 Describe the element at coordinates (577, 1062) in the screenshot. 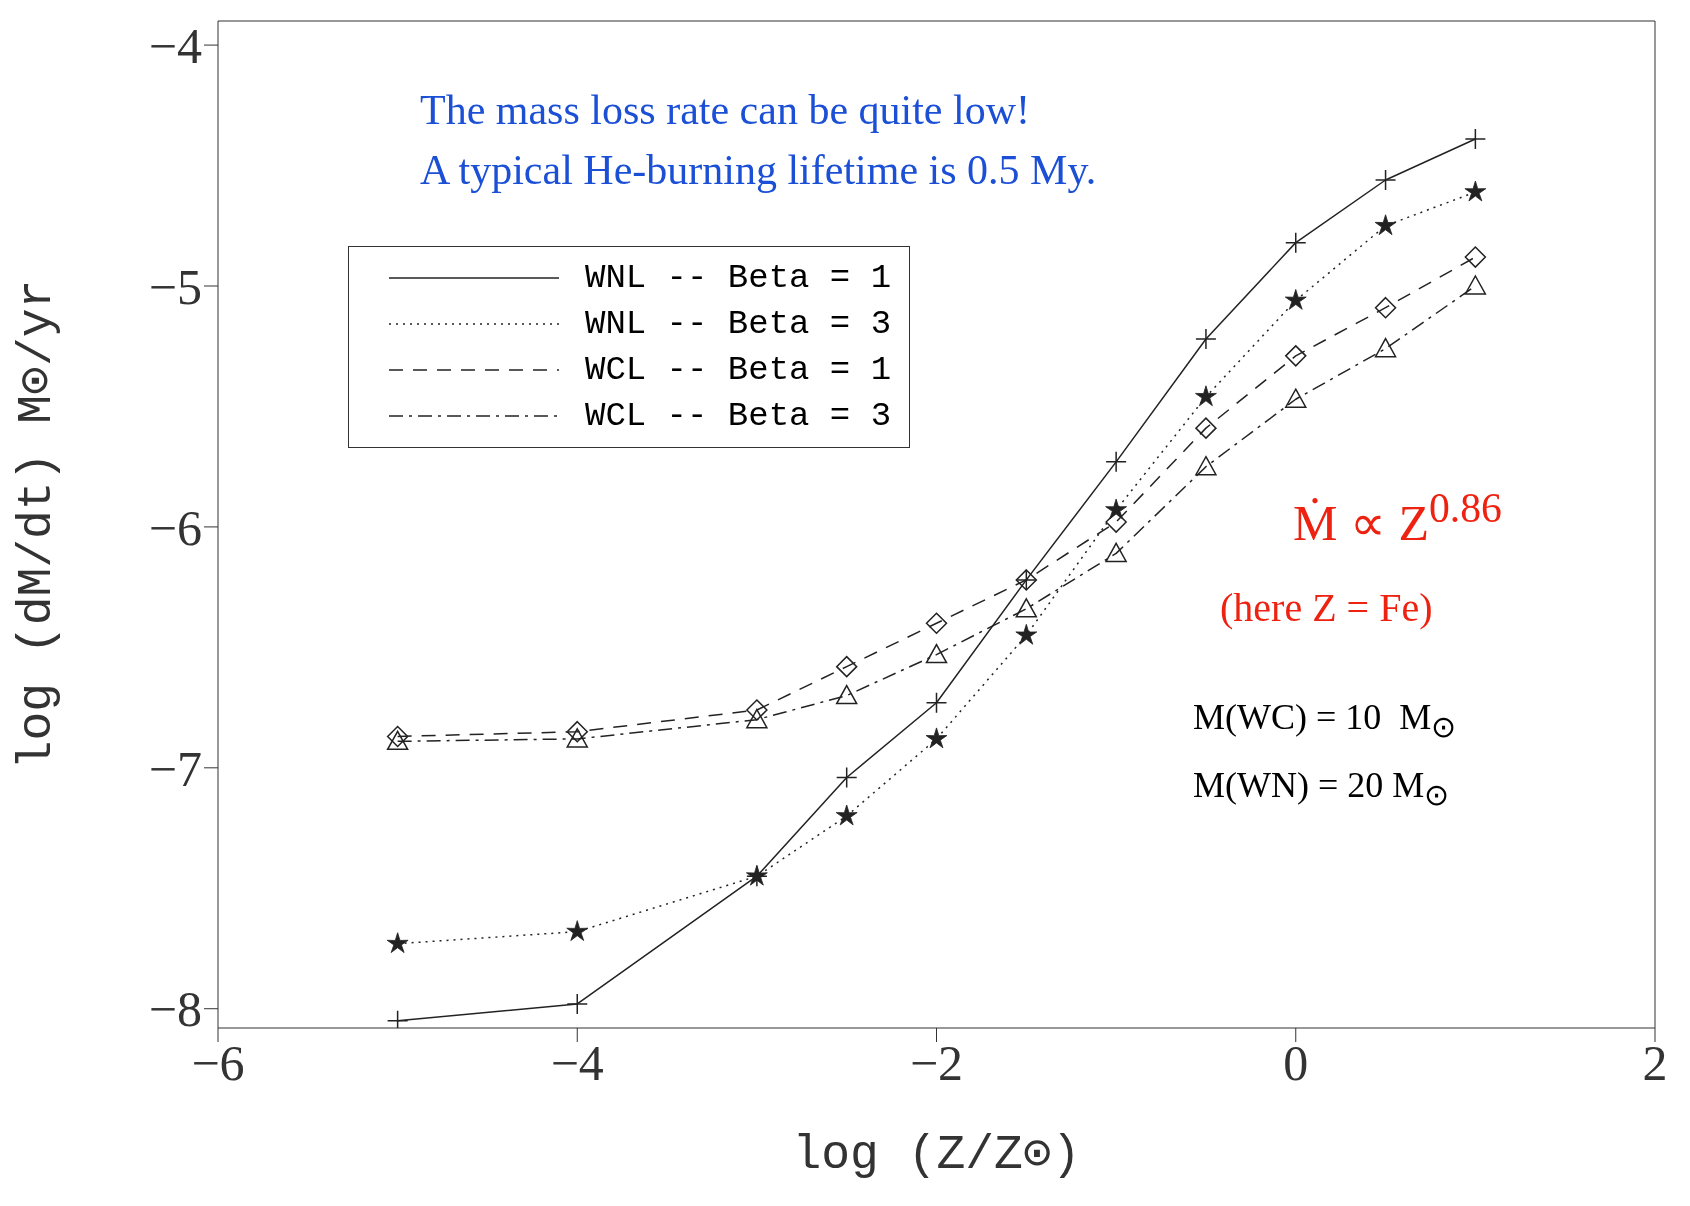

I see `x-tick-label: −4` at that location.